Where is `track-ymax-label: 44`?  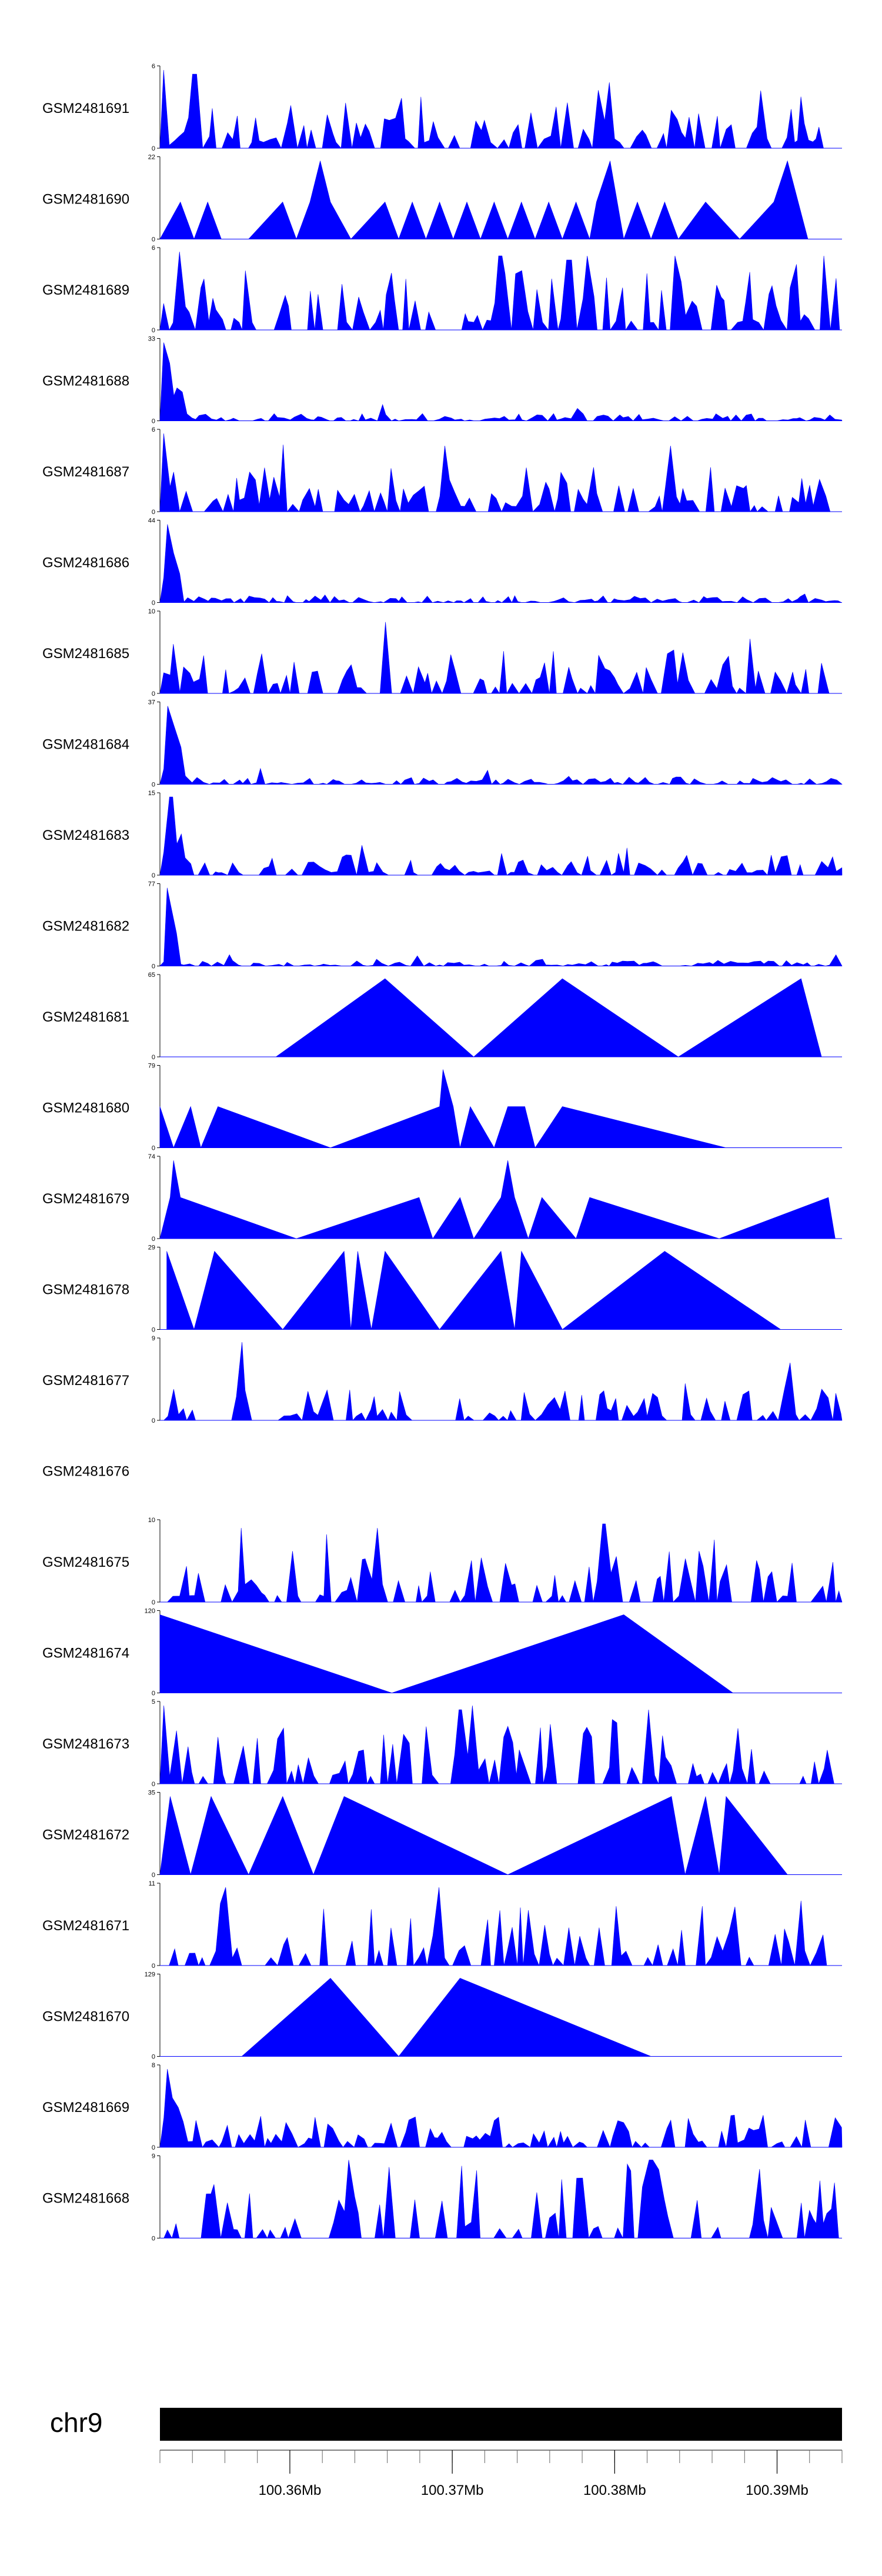
track-ymax-label: 44 is located at coordinates (151, 521).